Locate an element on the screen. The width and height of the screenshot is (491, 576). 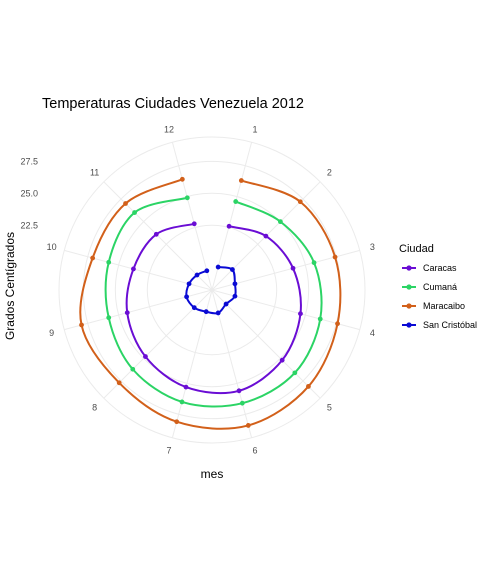
x-tick-label: 4 is located at coordinates (372, 333).